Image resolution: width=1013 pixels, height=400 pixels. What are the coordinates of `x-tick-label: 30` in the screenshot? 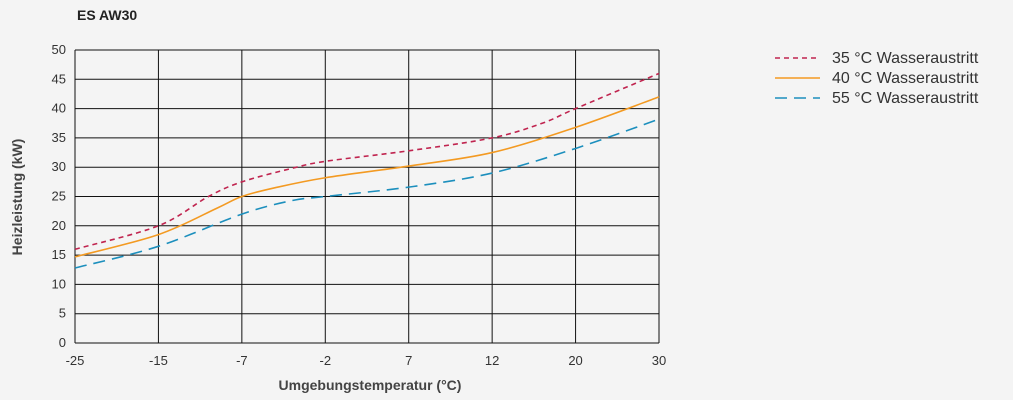 It's located at (659, 360).